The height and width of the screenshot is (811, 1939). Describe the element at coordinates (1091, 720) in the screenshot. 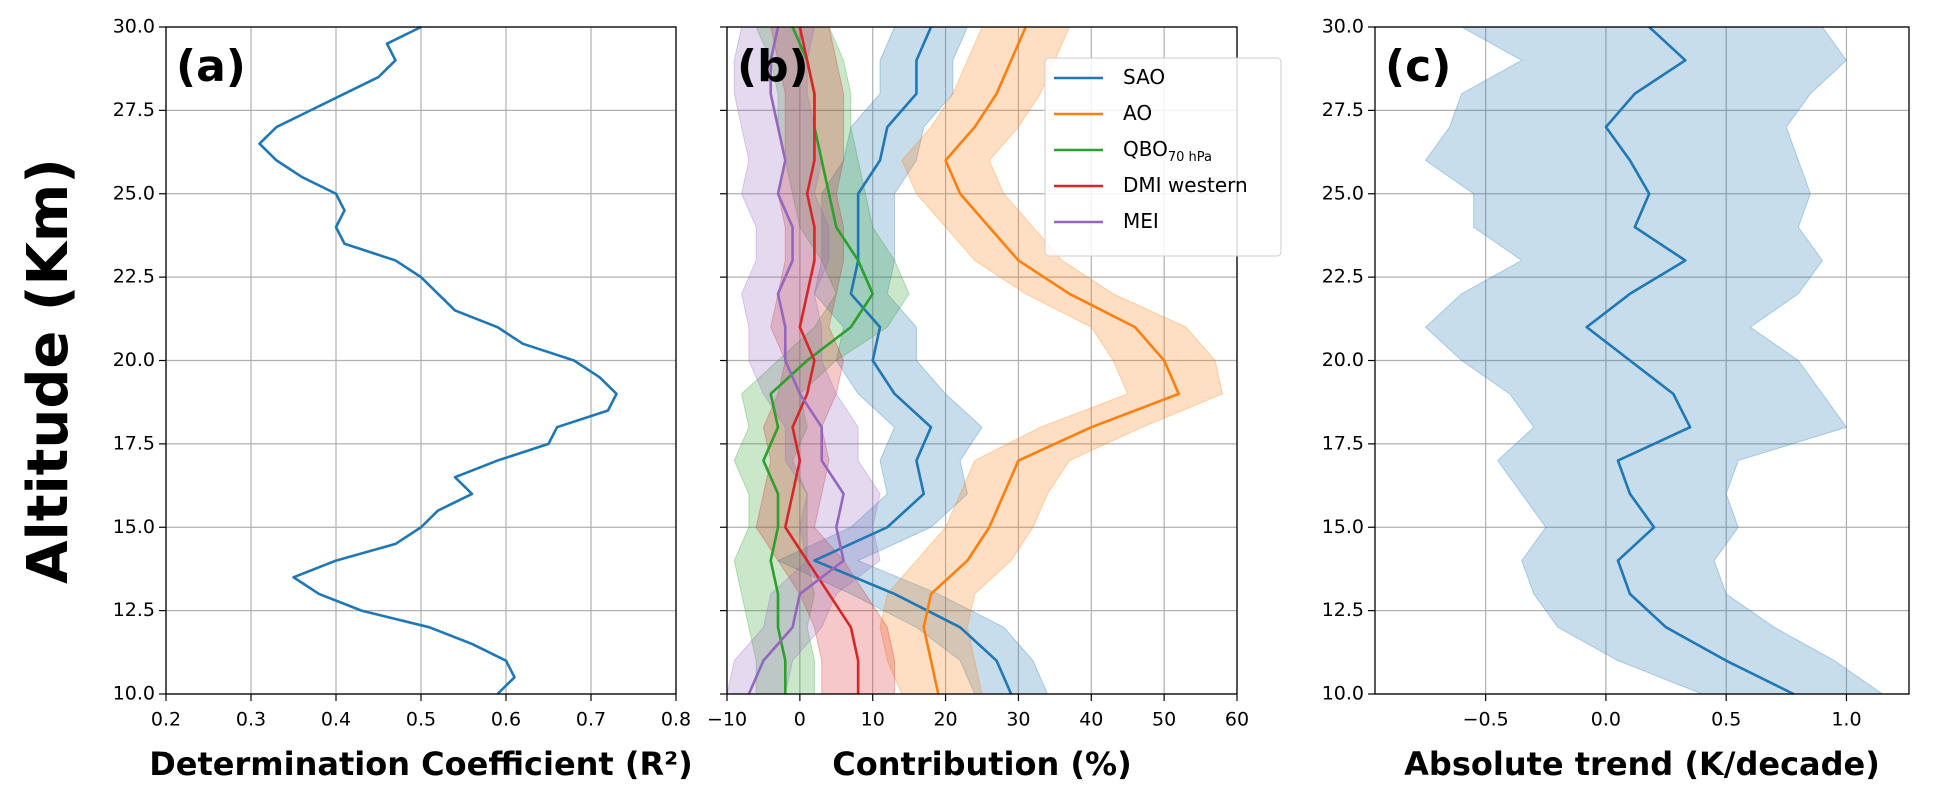

I see `x-tick-label: 40` at that location.